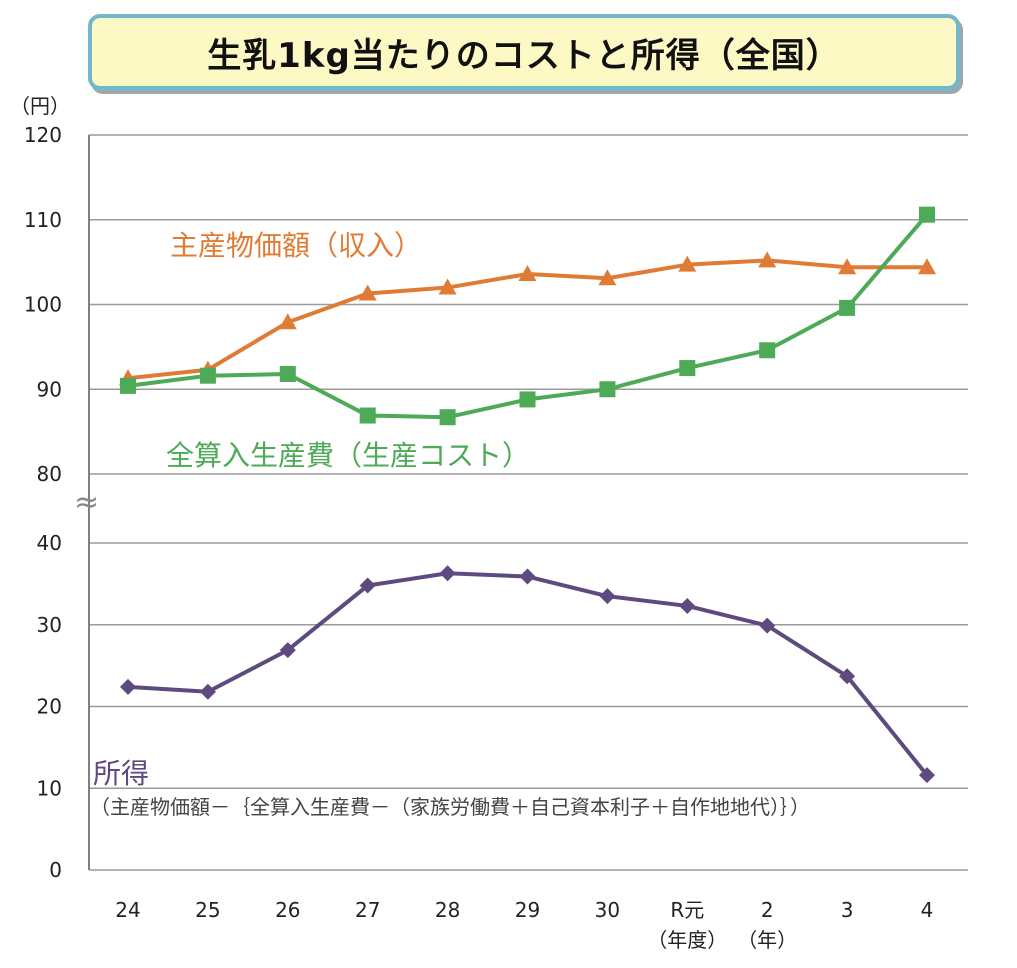  I want to click on x-tick-label: 24, so click(127, 910).